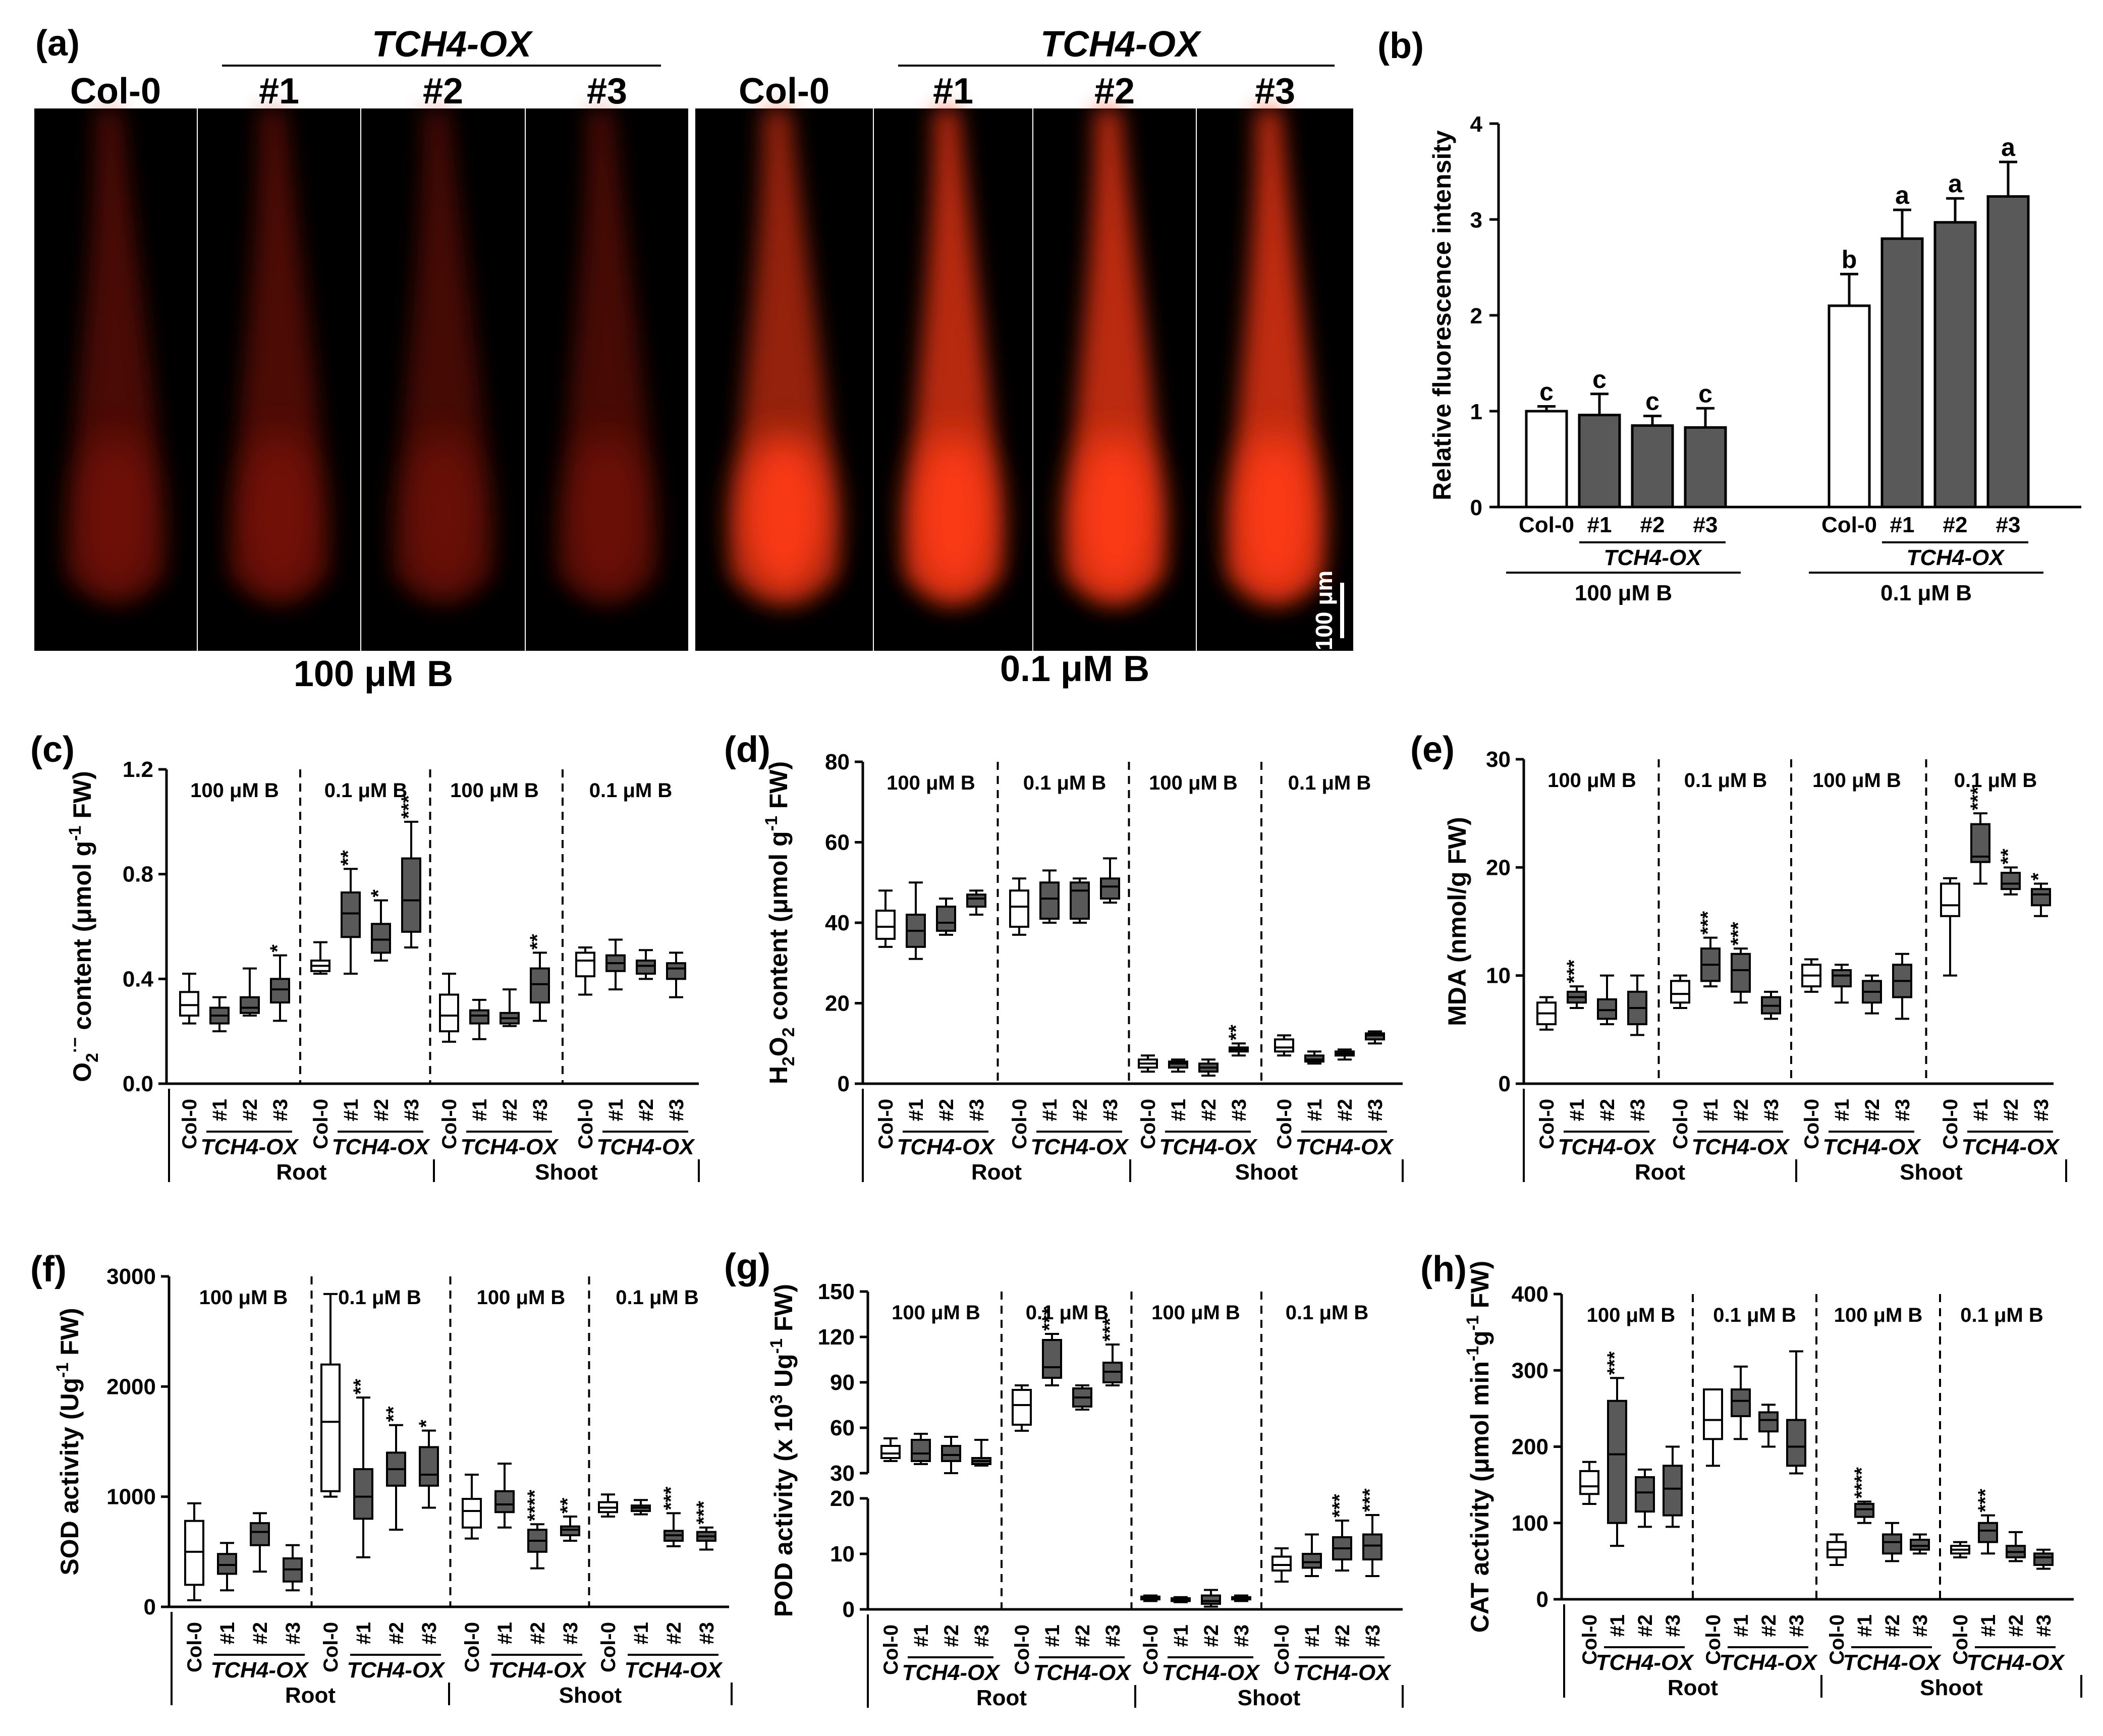  Describe the element at coordinates (1862, 1483) in the screenshot. I see `significance-stars: ****` at that location.